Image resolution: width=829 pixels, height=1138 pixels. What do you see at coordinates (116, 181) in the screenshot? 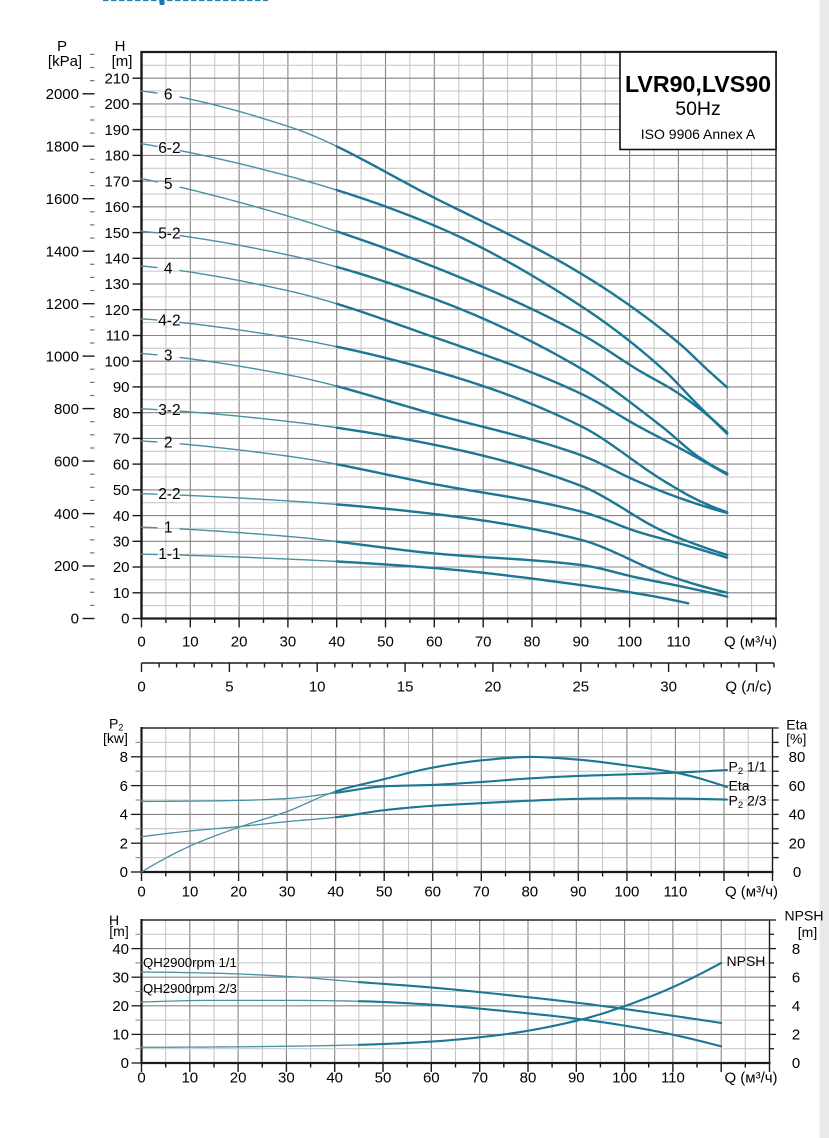
I see `svg-text: 170` at bounding box center [116, 181].